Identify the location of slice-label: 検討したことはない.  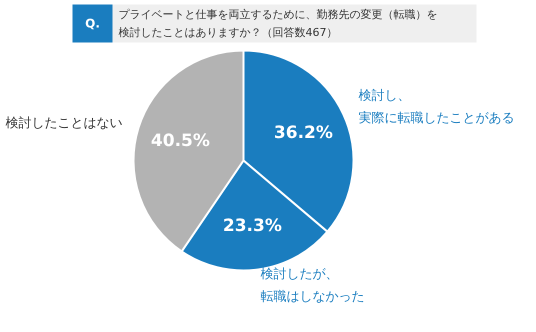
(64, 123).